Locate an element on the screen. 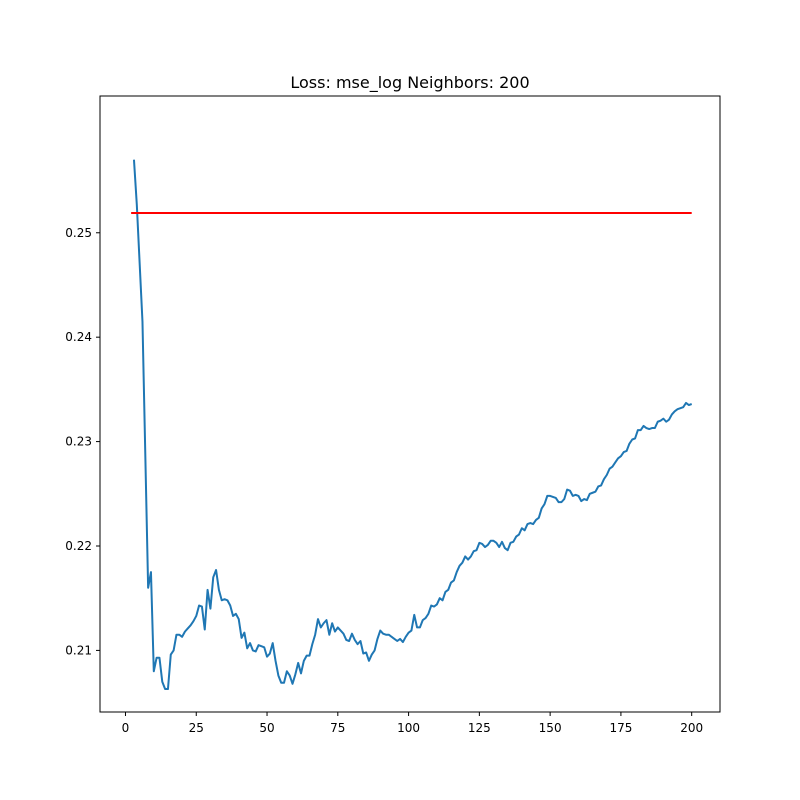 The height and width of the screenshot is (800, 800). x-tick-label: 100 is located at coordinates (408, 728).